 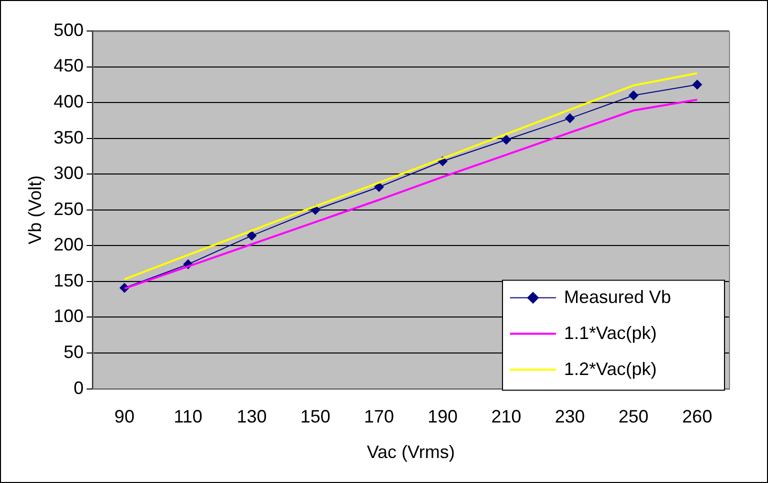 What do you see at coordinates (410, 452) in the screenshot?
I see `x-axis-title: Vac (Vrms)` at bounding box center [410, 452].